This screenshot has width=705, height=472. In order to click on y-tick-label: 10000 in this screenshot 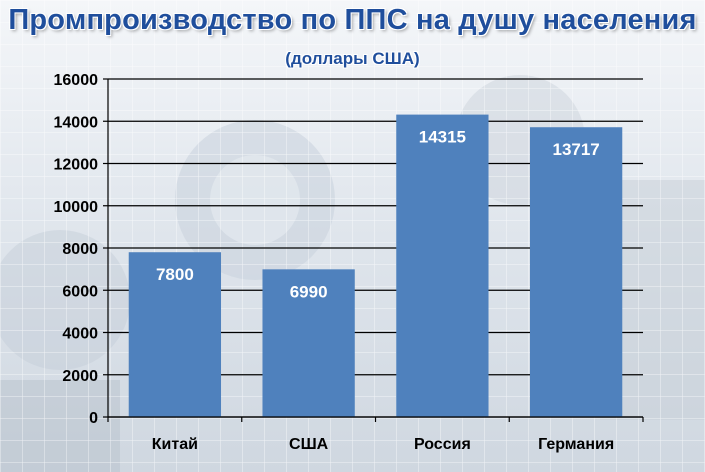, I will do `click(76, 207)`.